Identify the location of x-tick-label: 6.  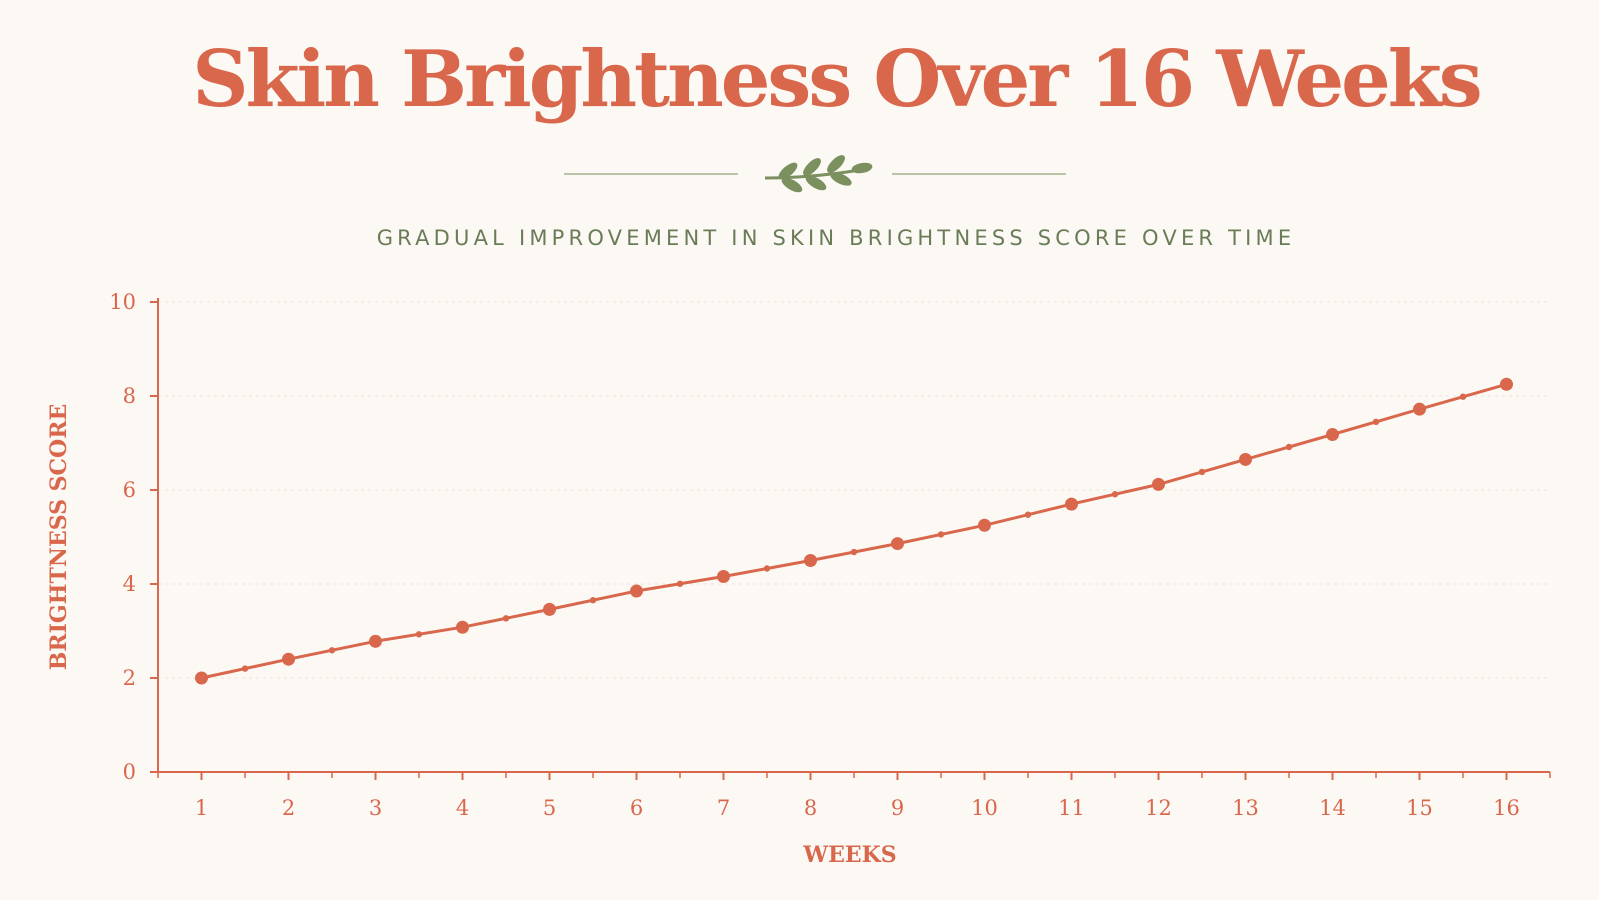
(636, 808).